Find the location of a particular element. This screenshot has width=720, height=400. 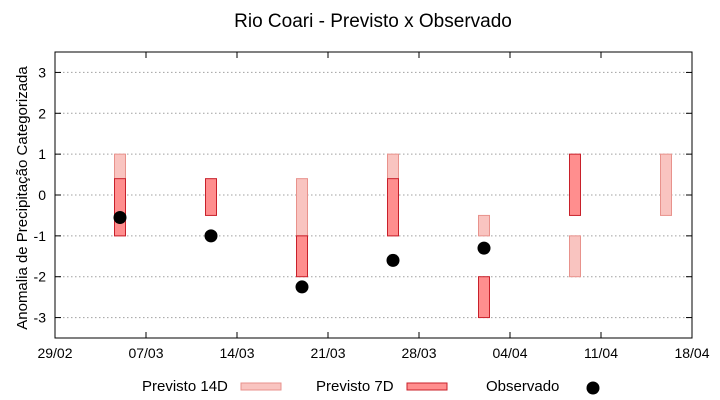

x-tick-label: 04/04 is located at coordinates (509, 353).